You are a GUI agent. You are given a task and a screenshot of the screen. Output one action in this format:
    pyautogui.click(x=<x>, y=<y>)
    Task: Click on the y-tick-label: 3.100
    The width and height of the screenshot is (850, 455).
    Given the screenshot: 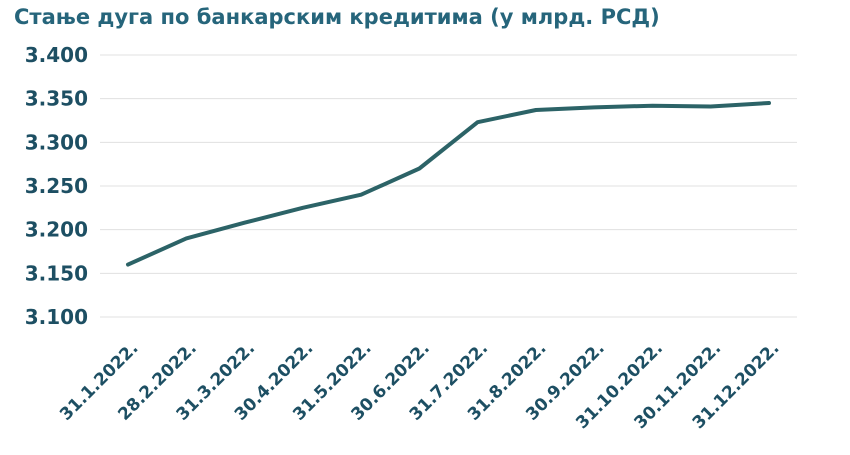 What is the action you would take?
    pyautogui.click(x=56, y=317)
    